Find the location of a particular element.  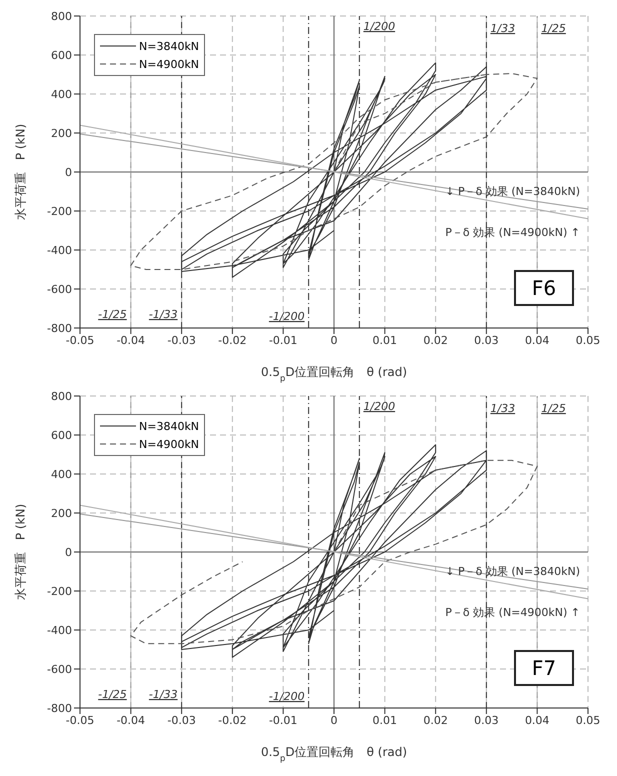

text: F7 is located at coordinates (544, 668).